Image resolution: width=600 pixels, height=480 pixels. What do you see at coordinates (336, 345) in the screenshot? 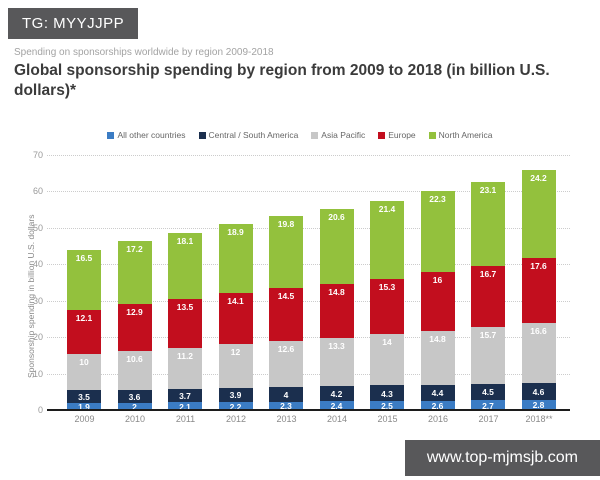
I see `bar-value-label: 13.3` at bounding box center [336, 345].